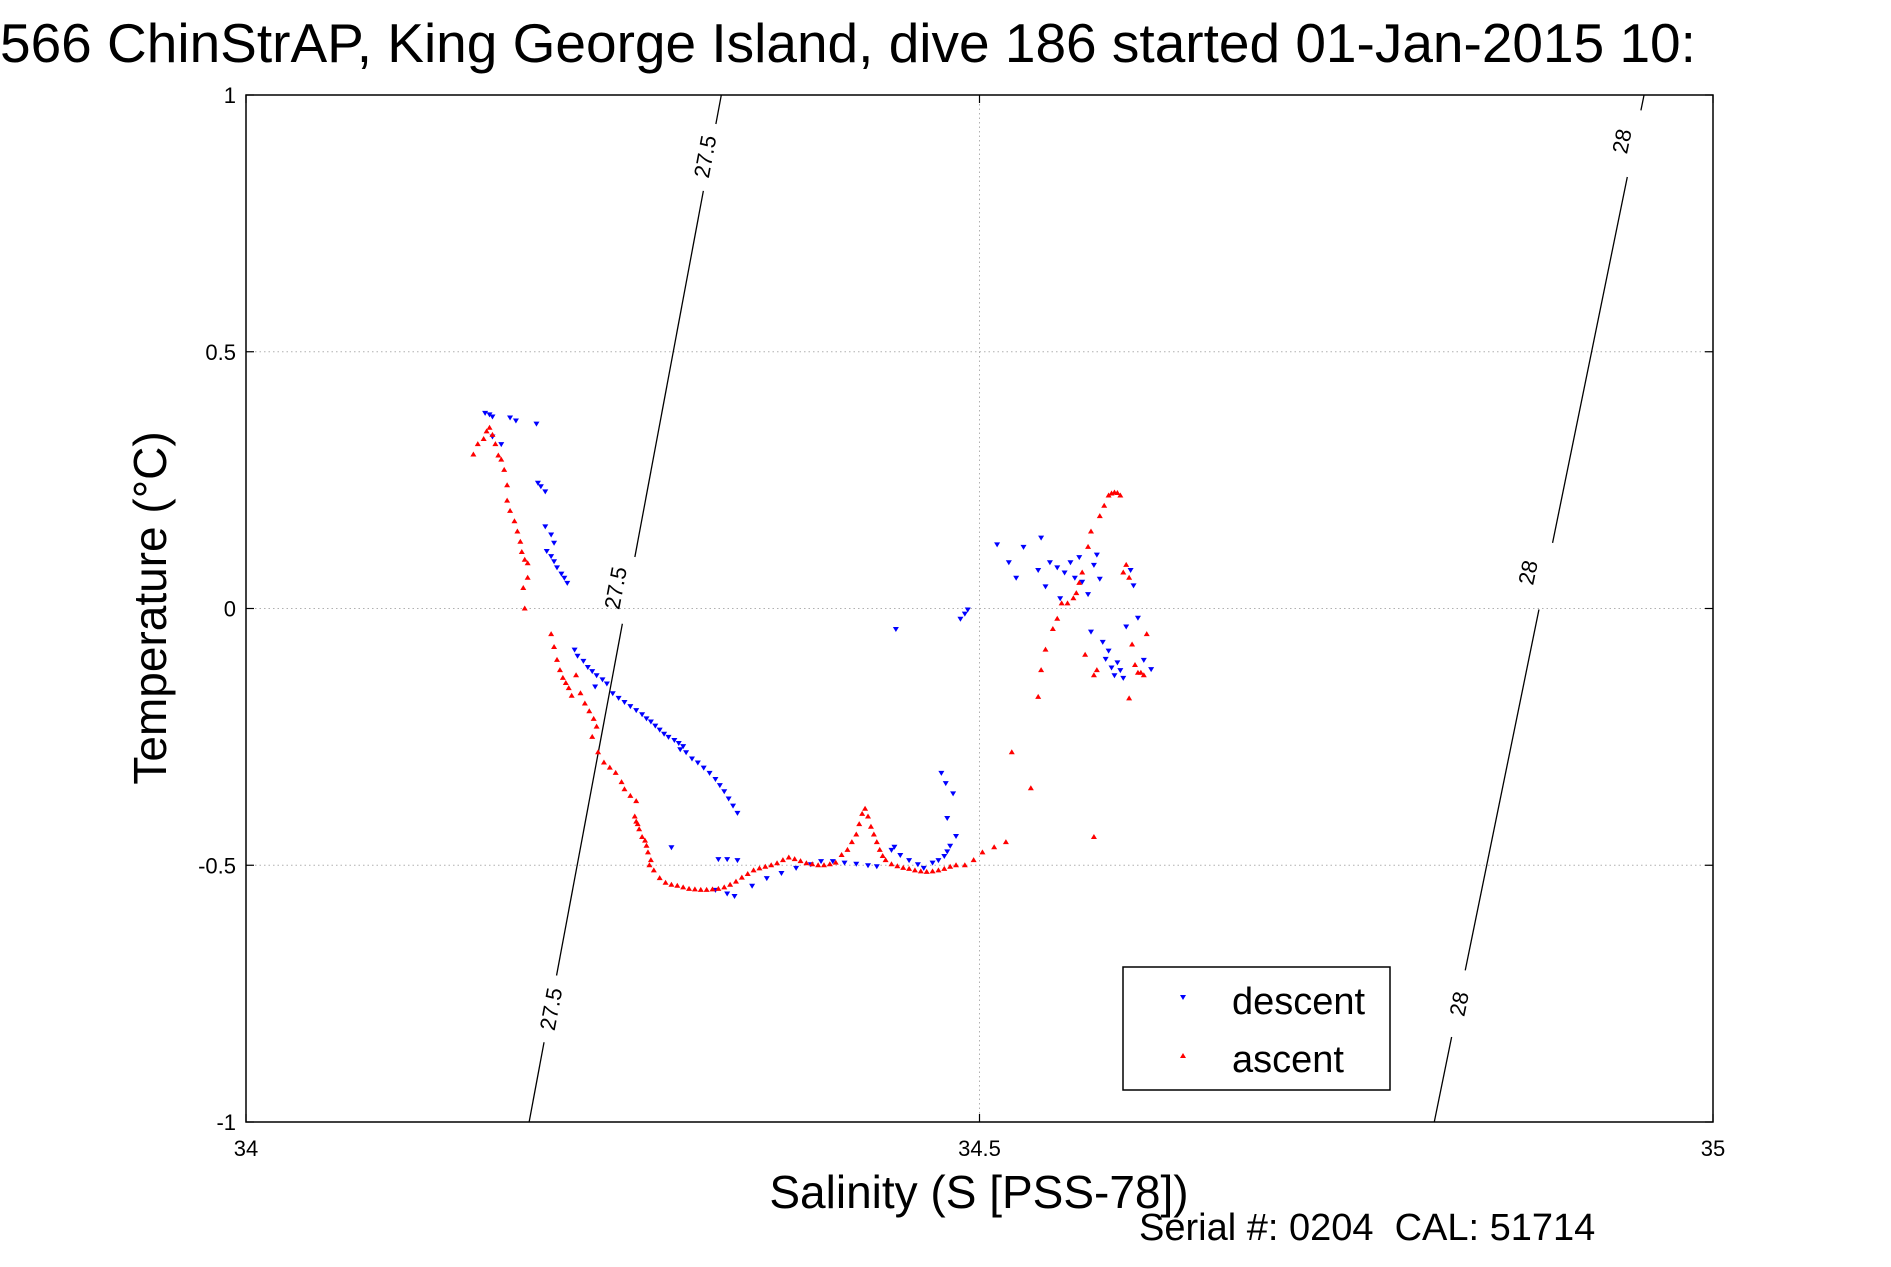  What do you see at coordinates (1713, 1148) in the screenshot?
I see `x-tick-label: 35` at bounding box center [1713, 1148].